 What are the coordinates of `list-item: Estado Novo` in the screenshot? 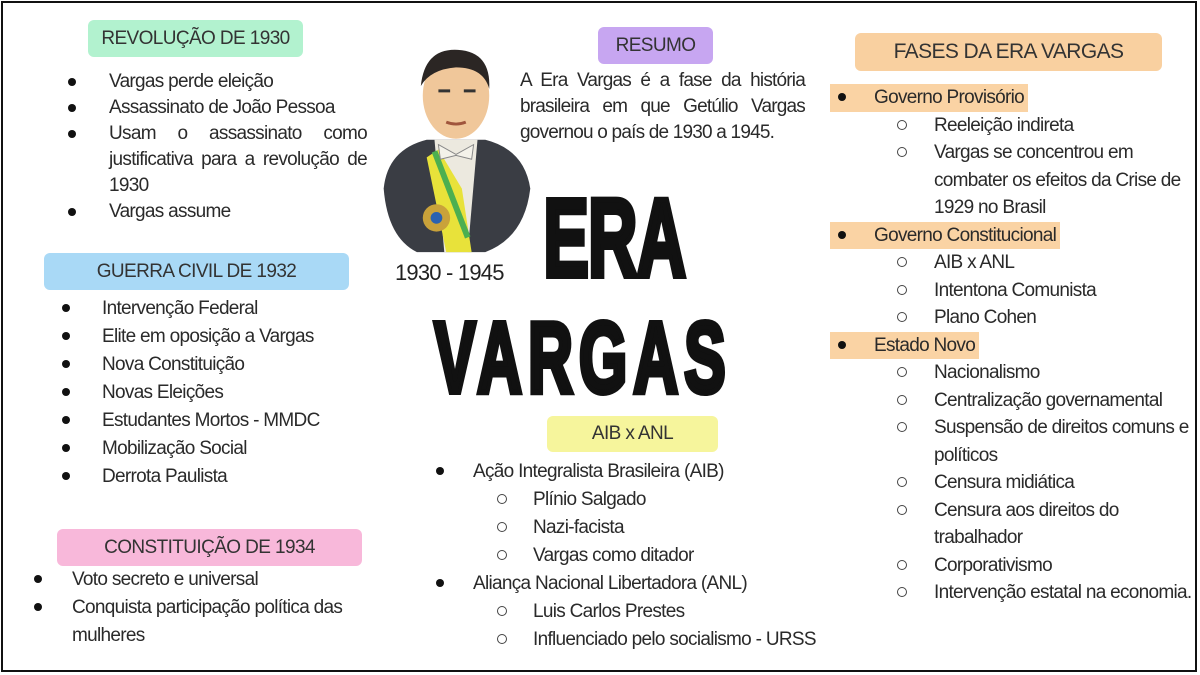 It's located at (1012, 345).